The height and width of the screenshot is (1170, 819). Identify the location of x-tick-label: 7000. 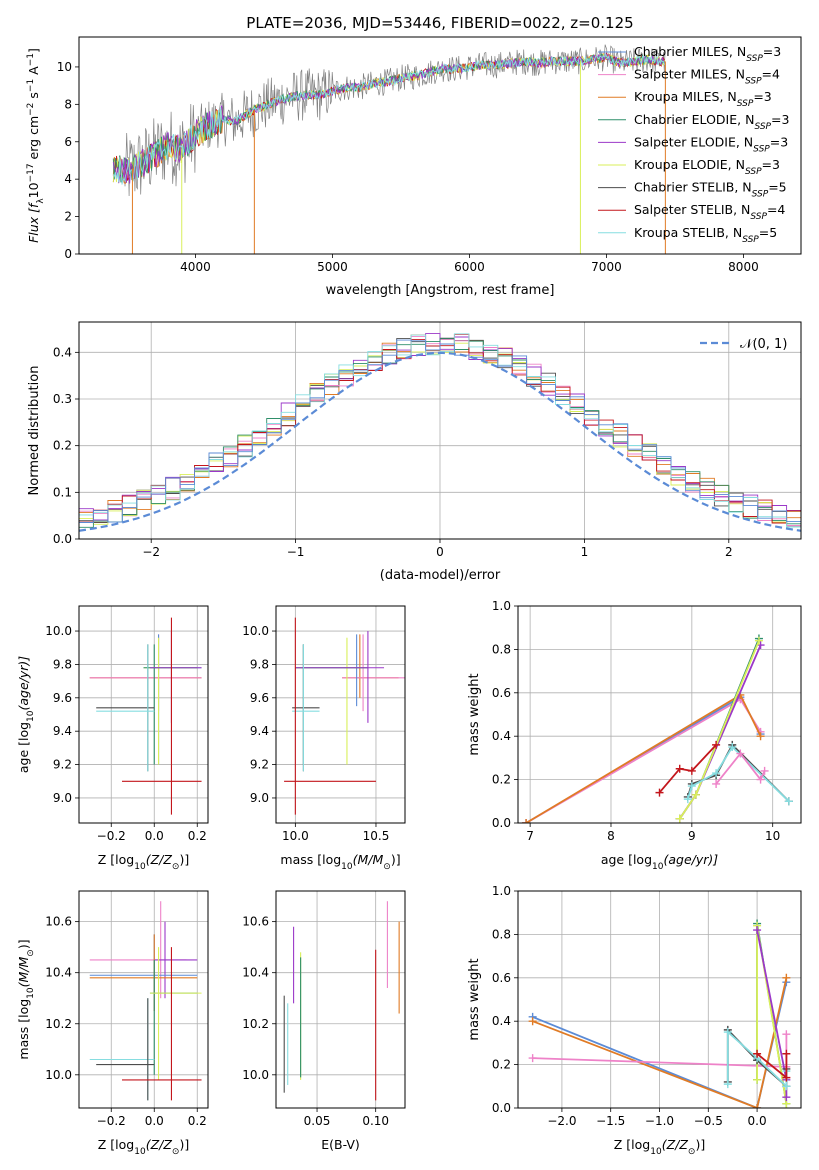
(606, 267).